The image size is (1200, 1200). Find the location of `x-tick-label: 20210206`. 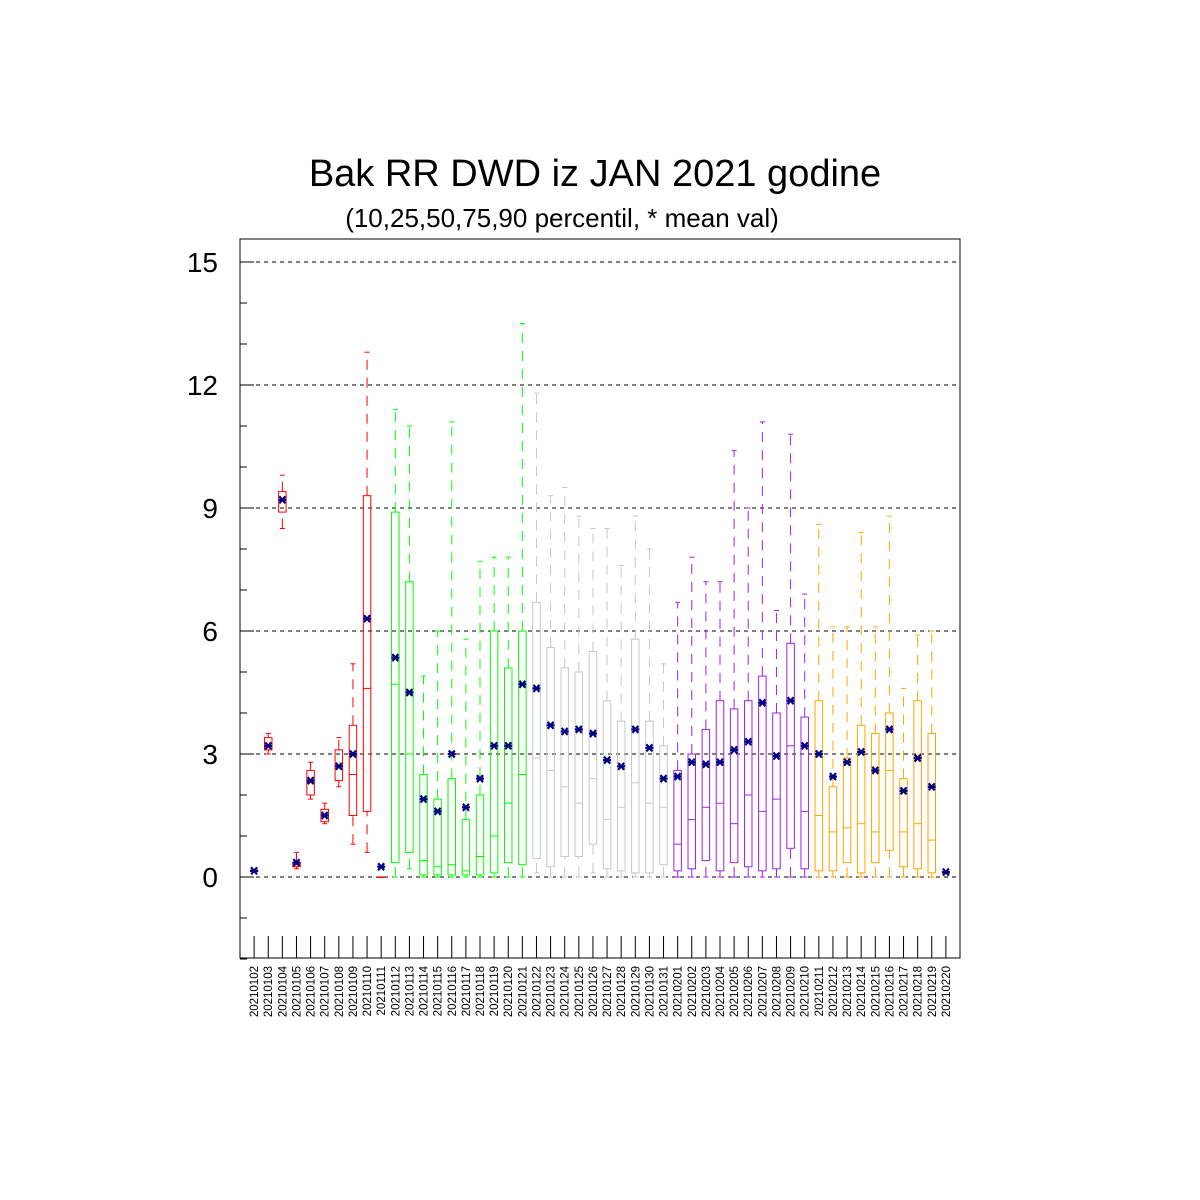

x-tick-label: 20210206 is located at coordinates (749, 991).